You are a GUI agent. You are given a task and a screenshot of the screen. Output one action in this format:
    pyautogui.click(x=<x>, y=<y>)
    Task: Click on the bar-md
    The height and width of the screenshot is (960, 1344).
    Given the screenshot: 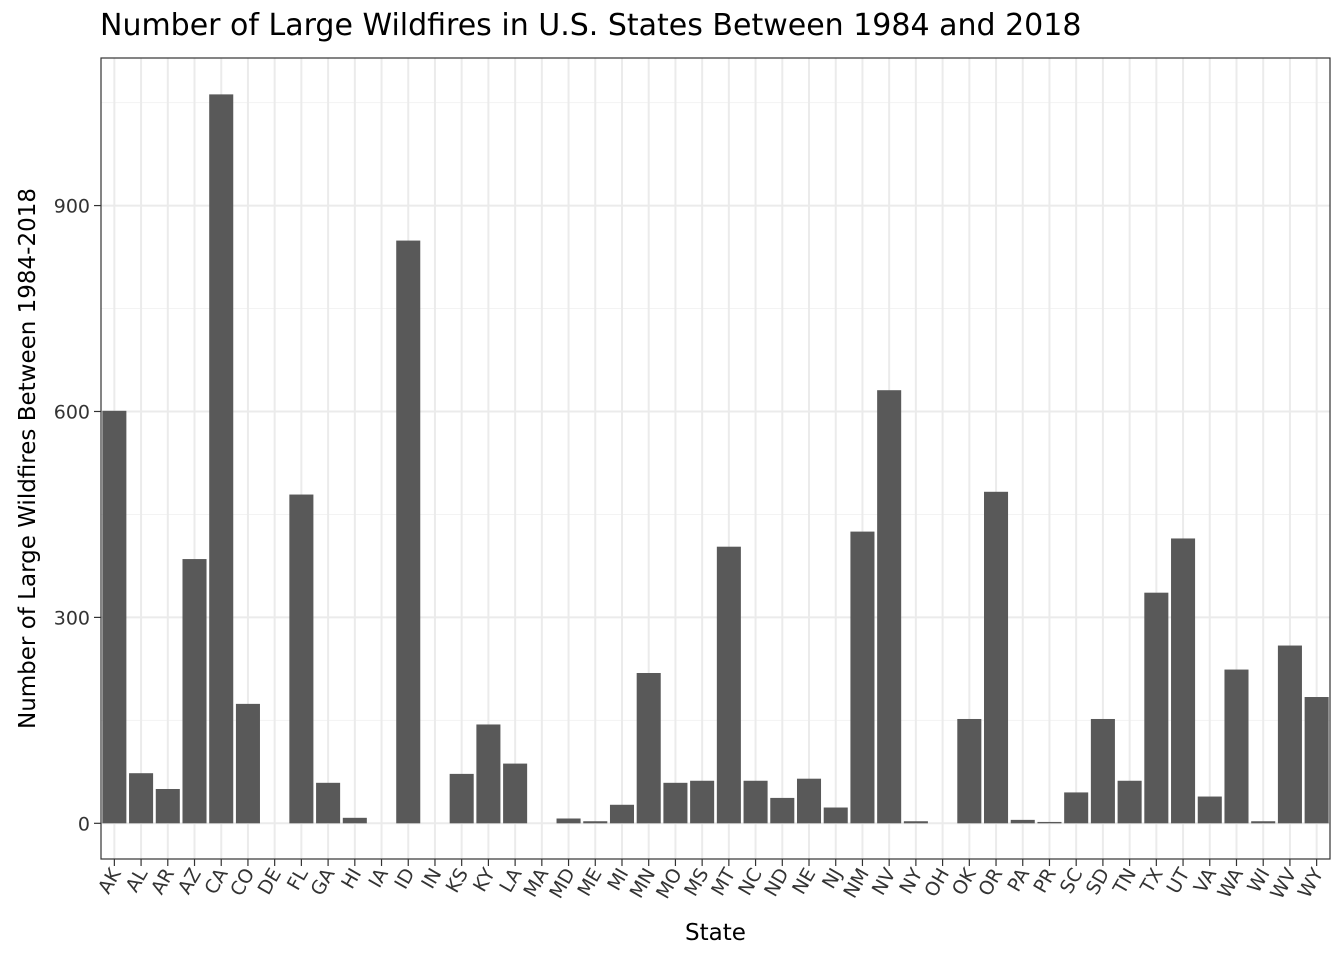 What is the action you would take?
    pyautogui.click(x=568, y=821)
    